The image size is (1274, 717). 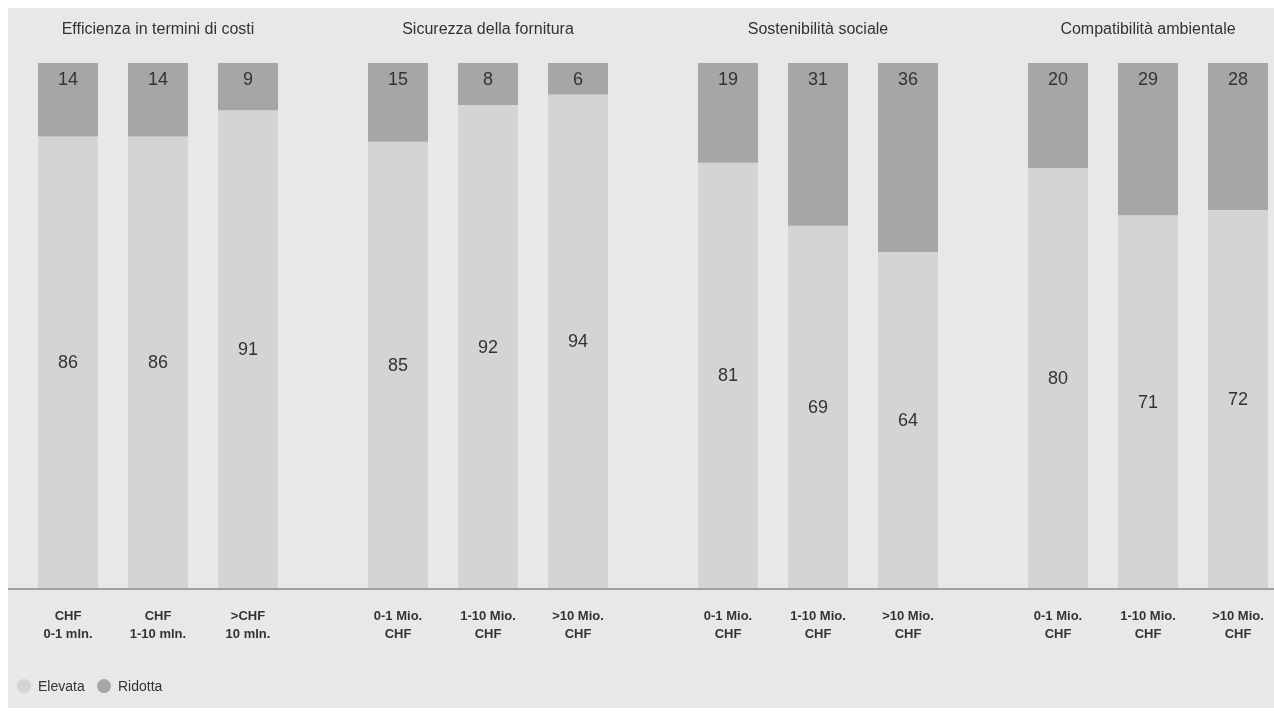 What do you see at coordinates (488, 79) in the screenshot?
I see `data-label: 8` at bounding box center [488, 79].